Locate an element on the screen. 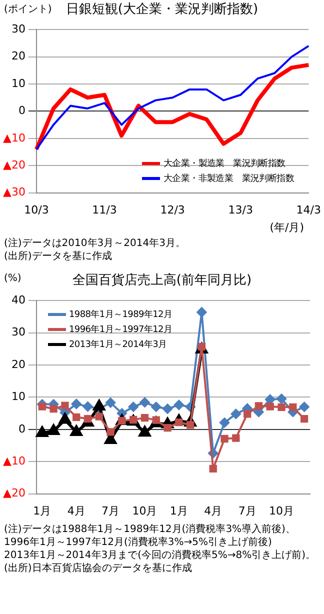 This screenshot has height=614, width=324. chart-title: 日銀短観(大企業・業況判断指数) is located at coordinates (162, 9).